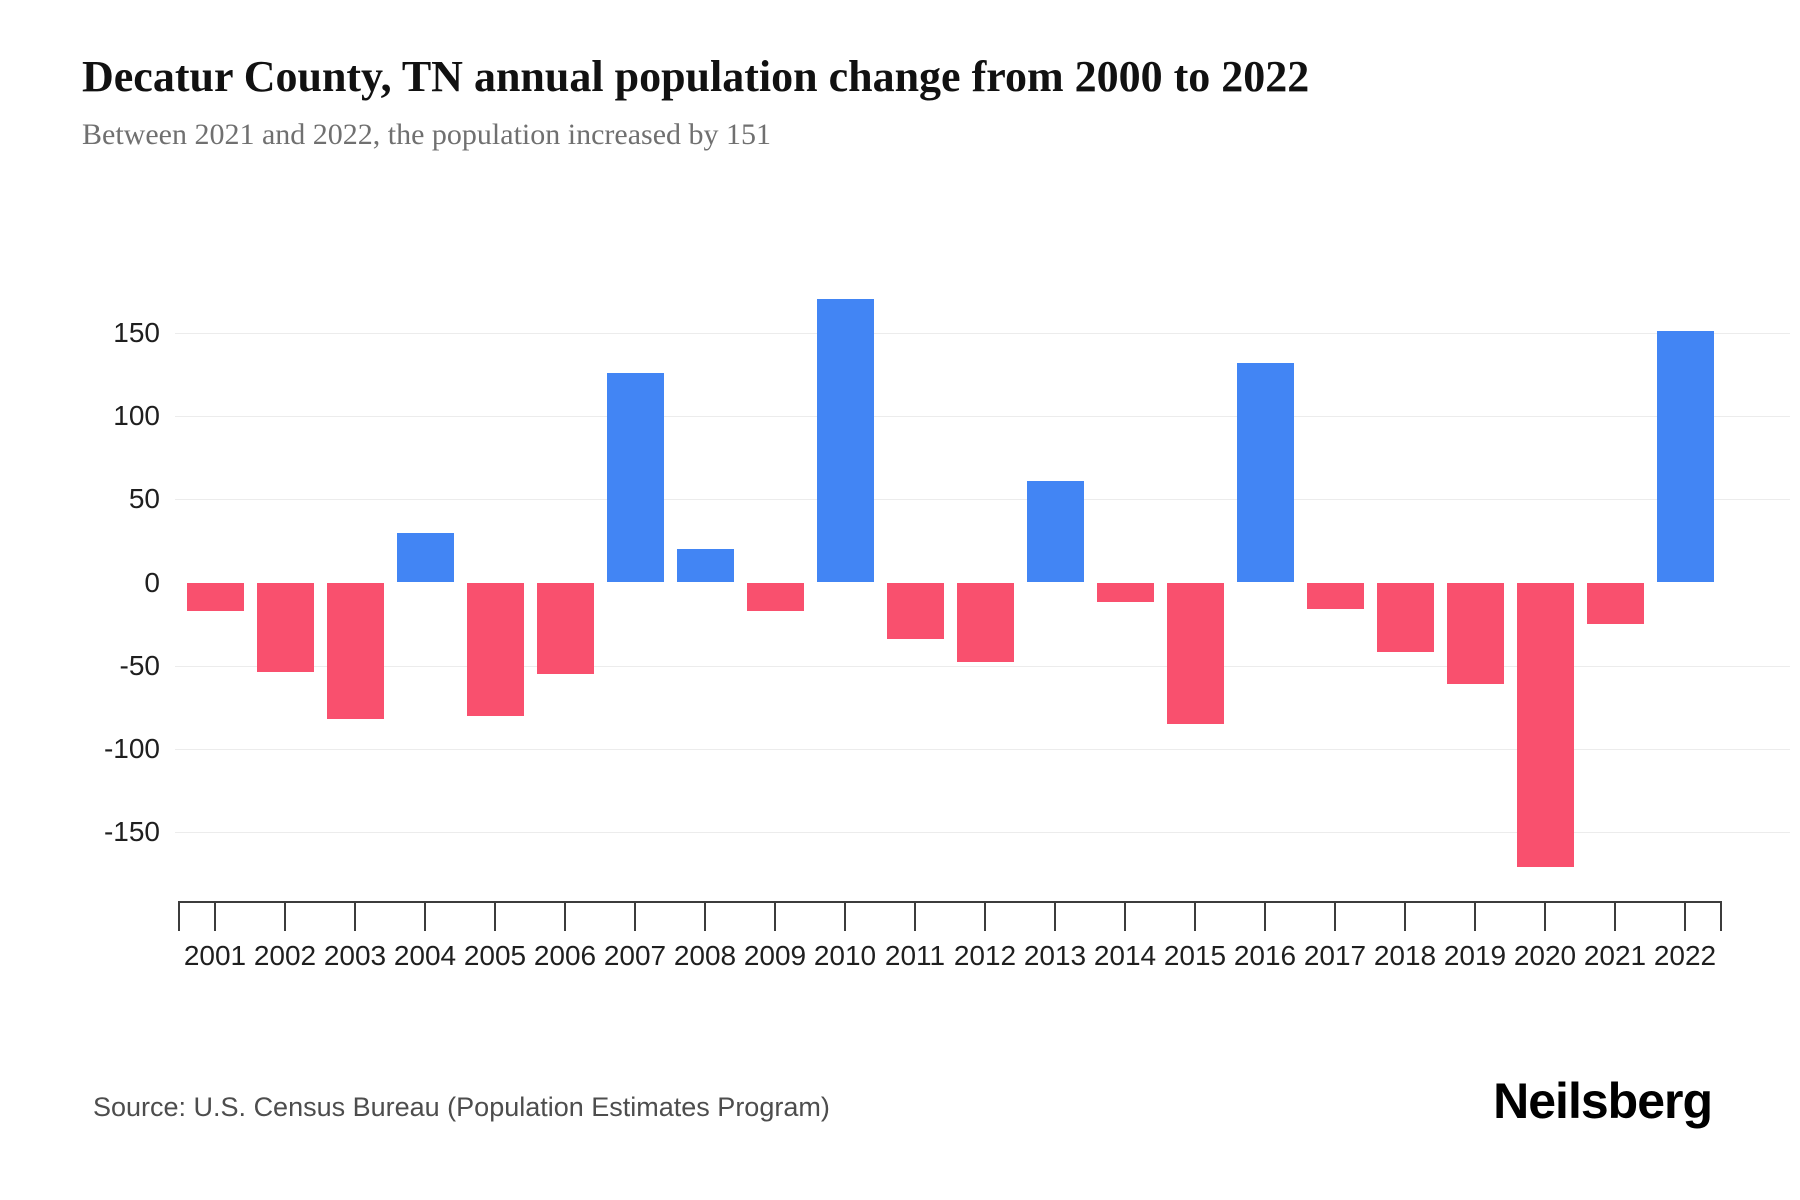 The image size is (1800, 1200). I want to click on bar-2011, so click(915, 611).